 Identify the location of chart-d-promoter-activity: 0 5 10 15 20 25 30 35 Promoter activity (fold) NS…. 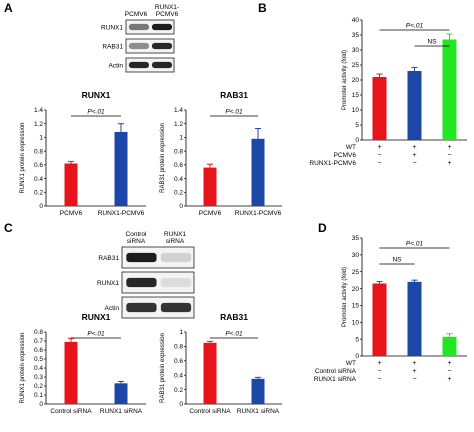
(390, 309).